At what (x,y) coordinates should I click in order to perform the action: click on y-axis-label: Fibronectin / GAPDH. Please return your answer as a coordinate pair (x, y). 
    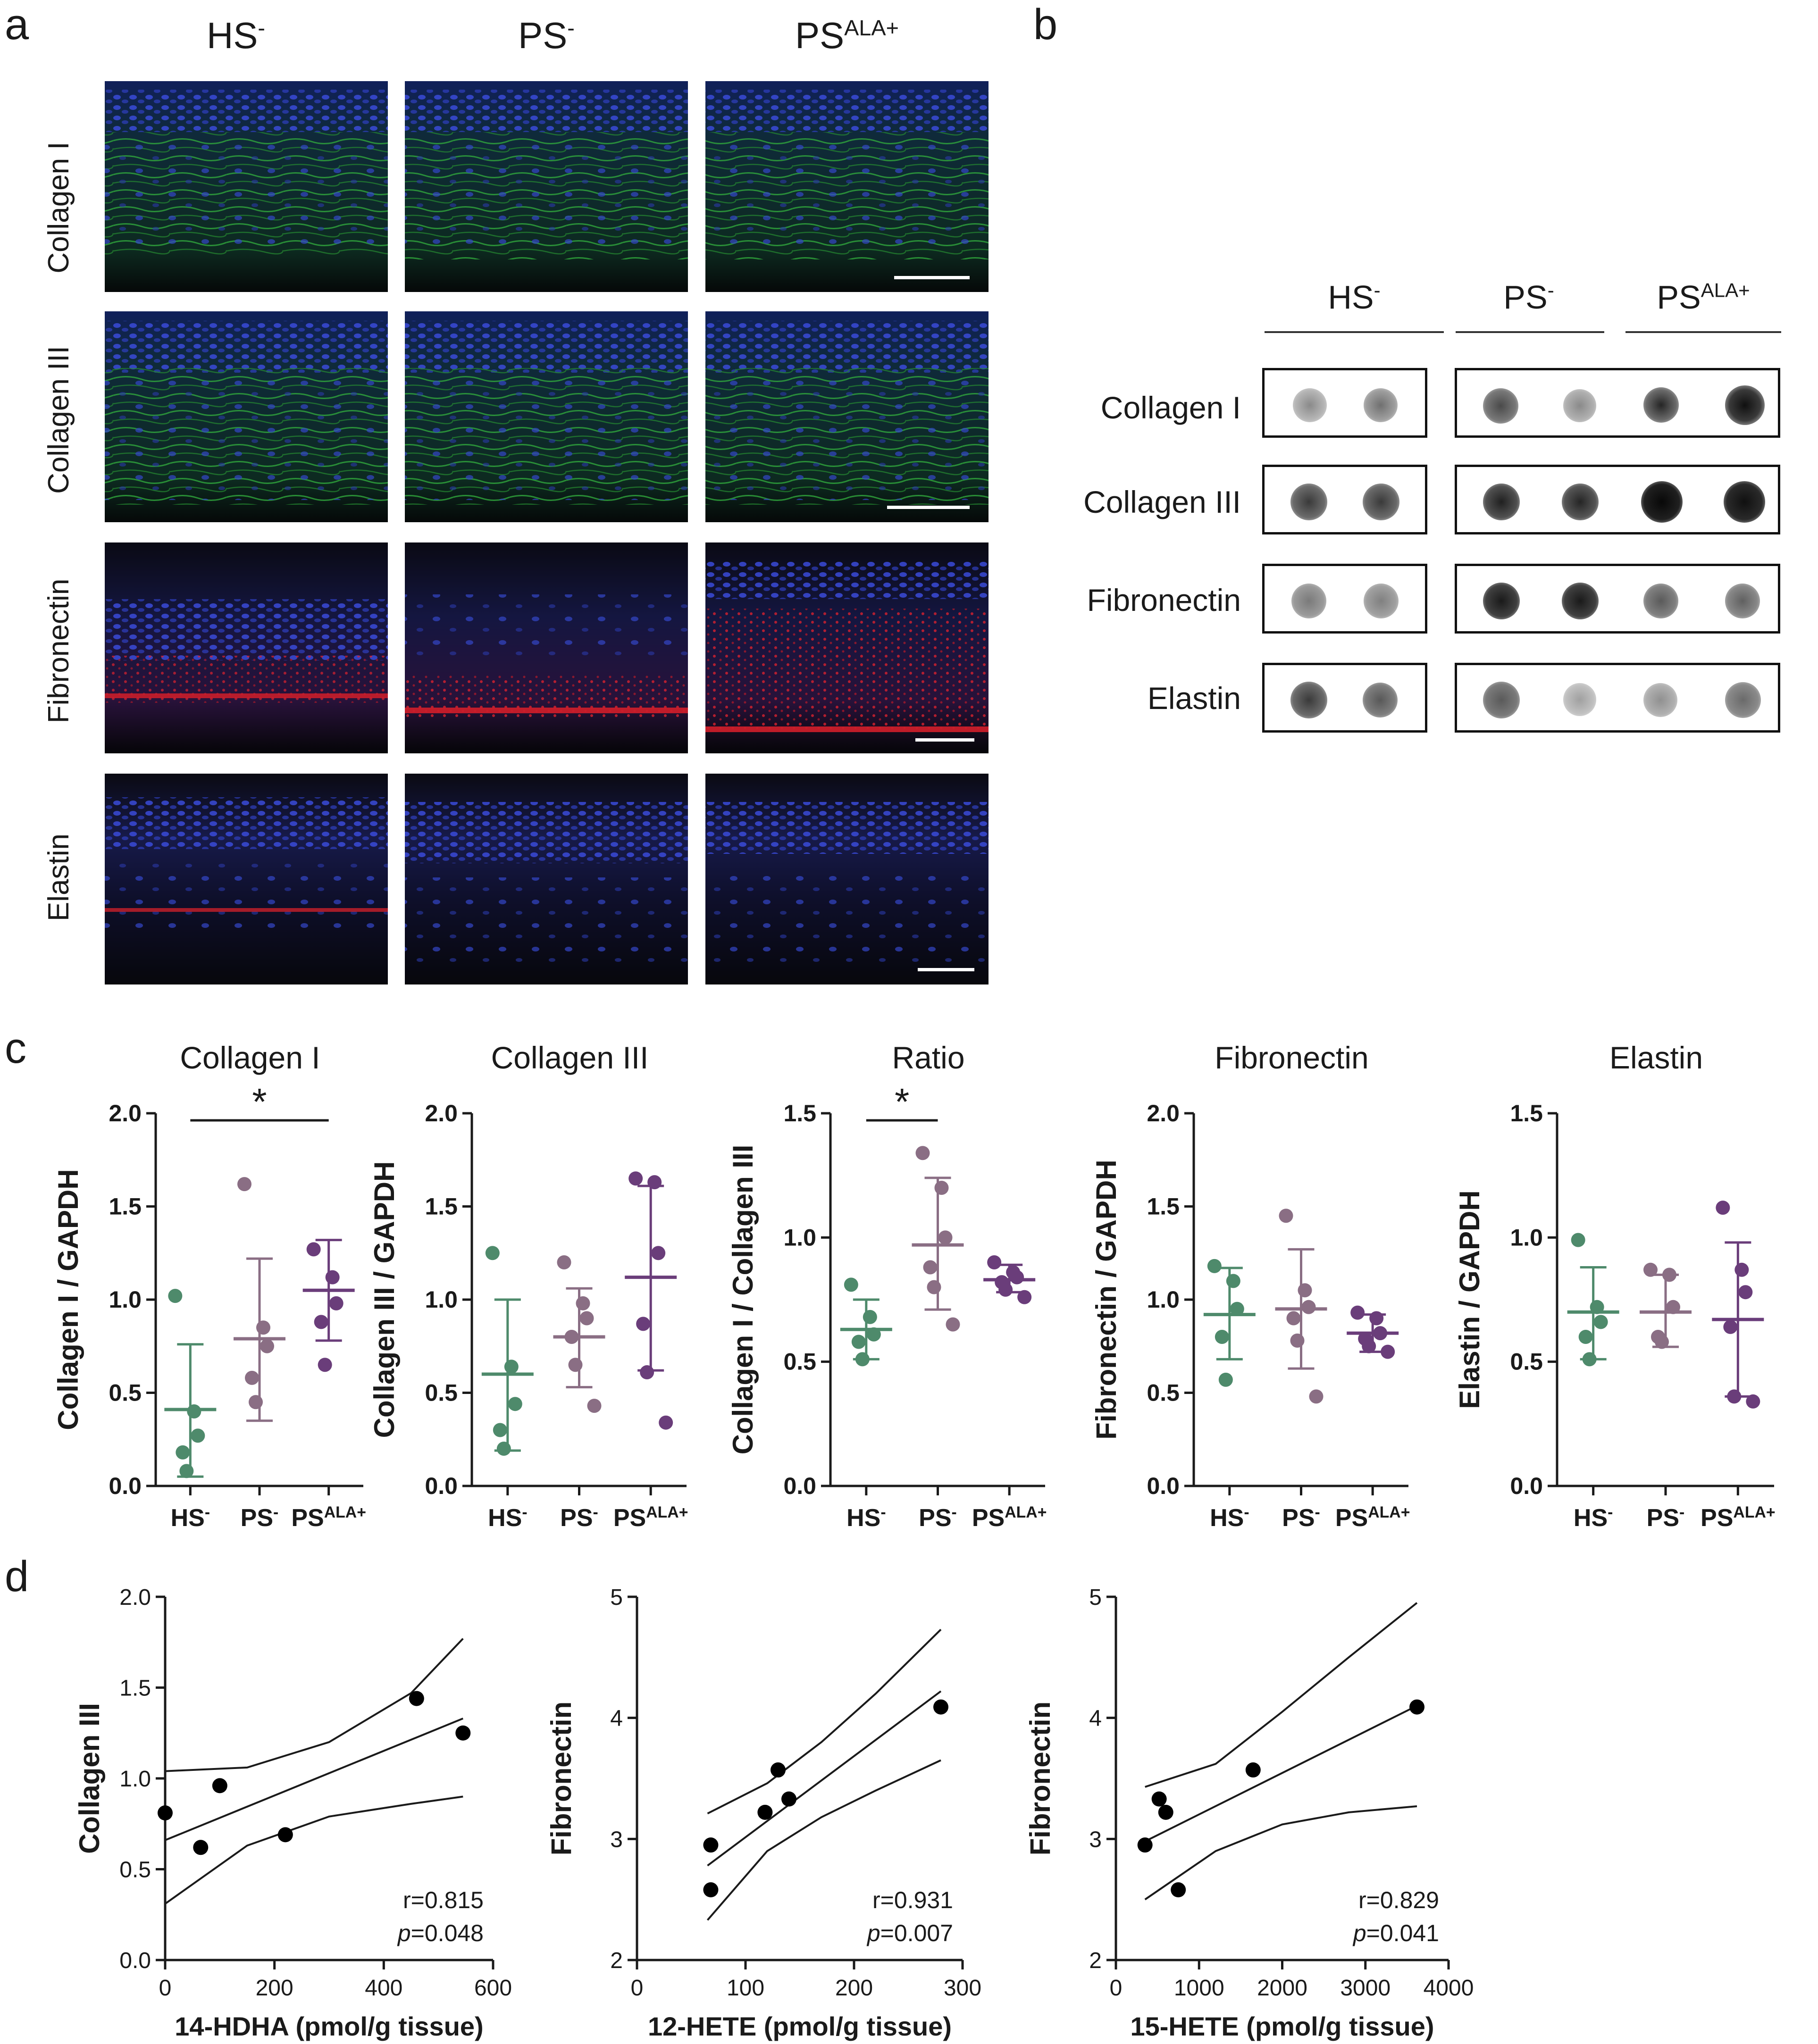
    Looking at the image, I should click on (1106, 1299).